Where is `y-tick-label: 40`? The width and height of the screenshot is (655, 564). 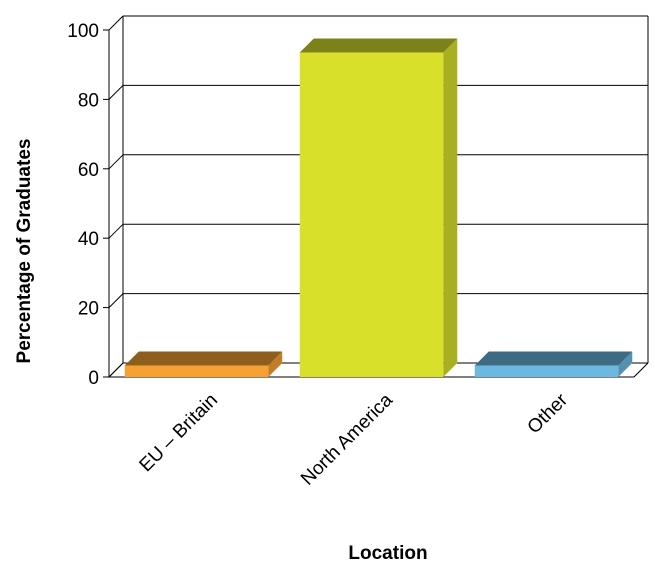
y-tick-label: 40 is located at coordinates (88, 239).